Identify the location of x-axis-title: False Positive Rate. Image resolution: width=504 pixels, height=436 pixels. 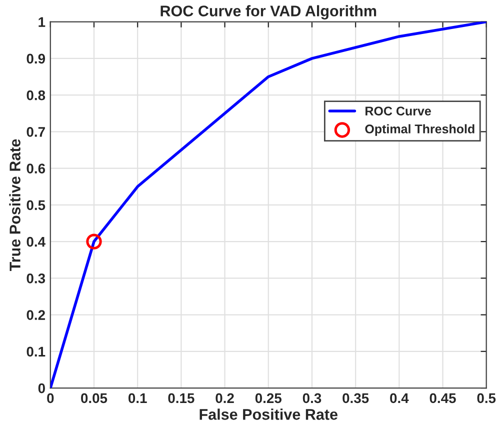
(269, 414).